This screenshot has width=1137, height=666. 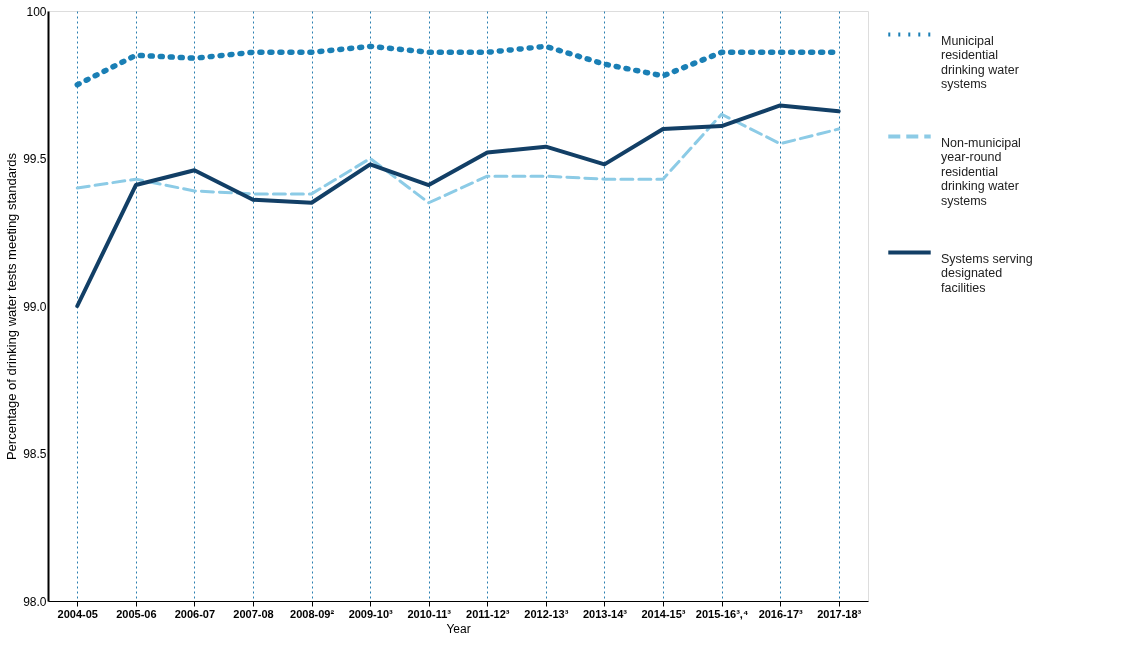 I want to click on y-tick-label: 98.0, so click(x=35, y=601).